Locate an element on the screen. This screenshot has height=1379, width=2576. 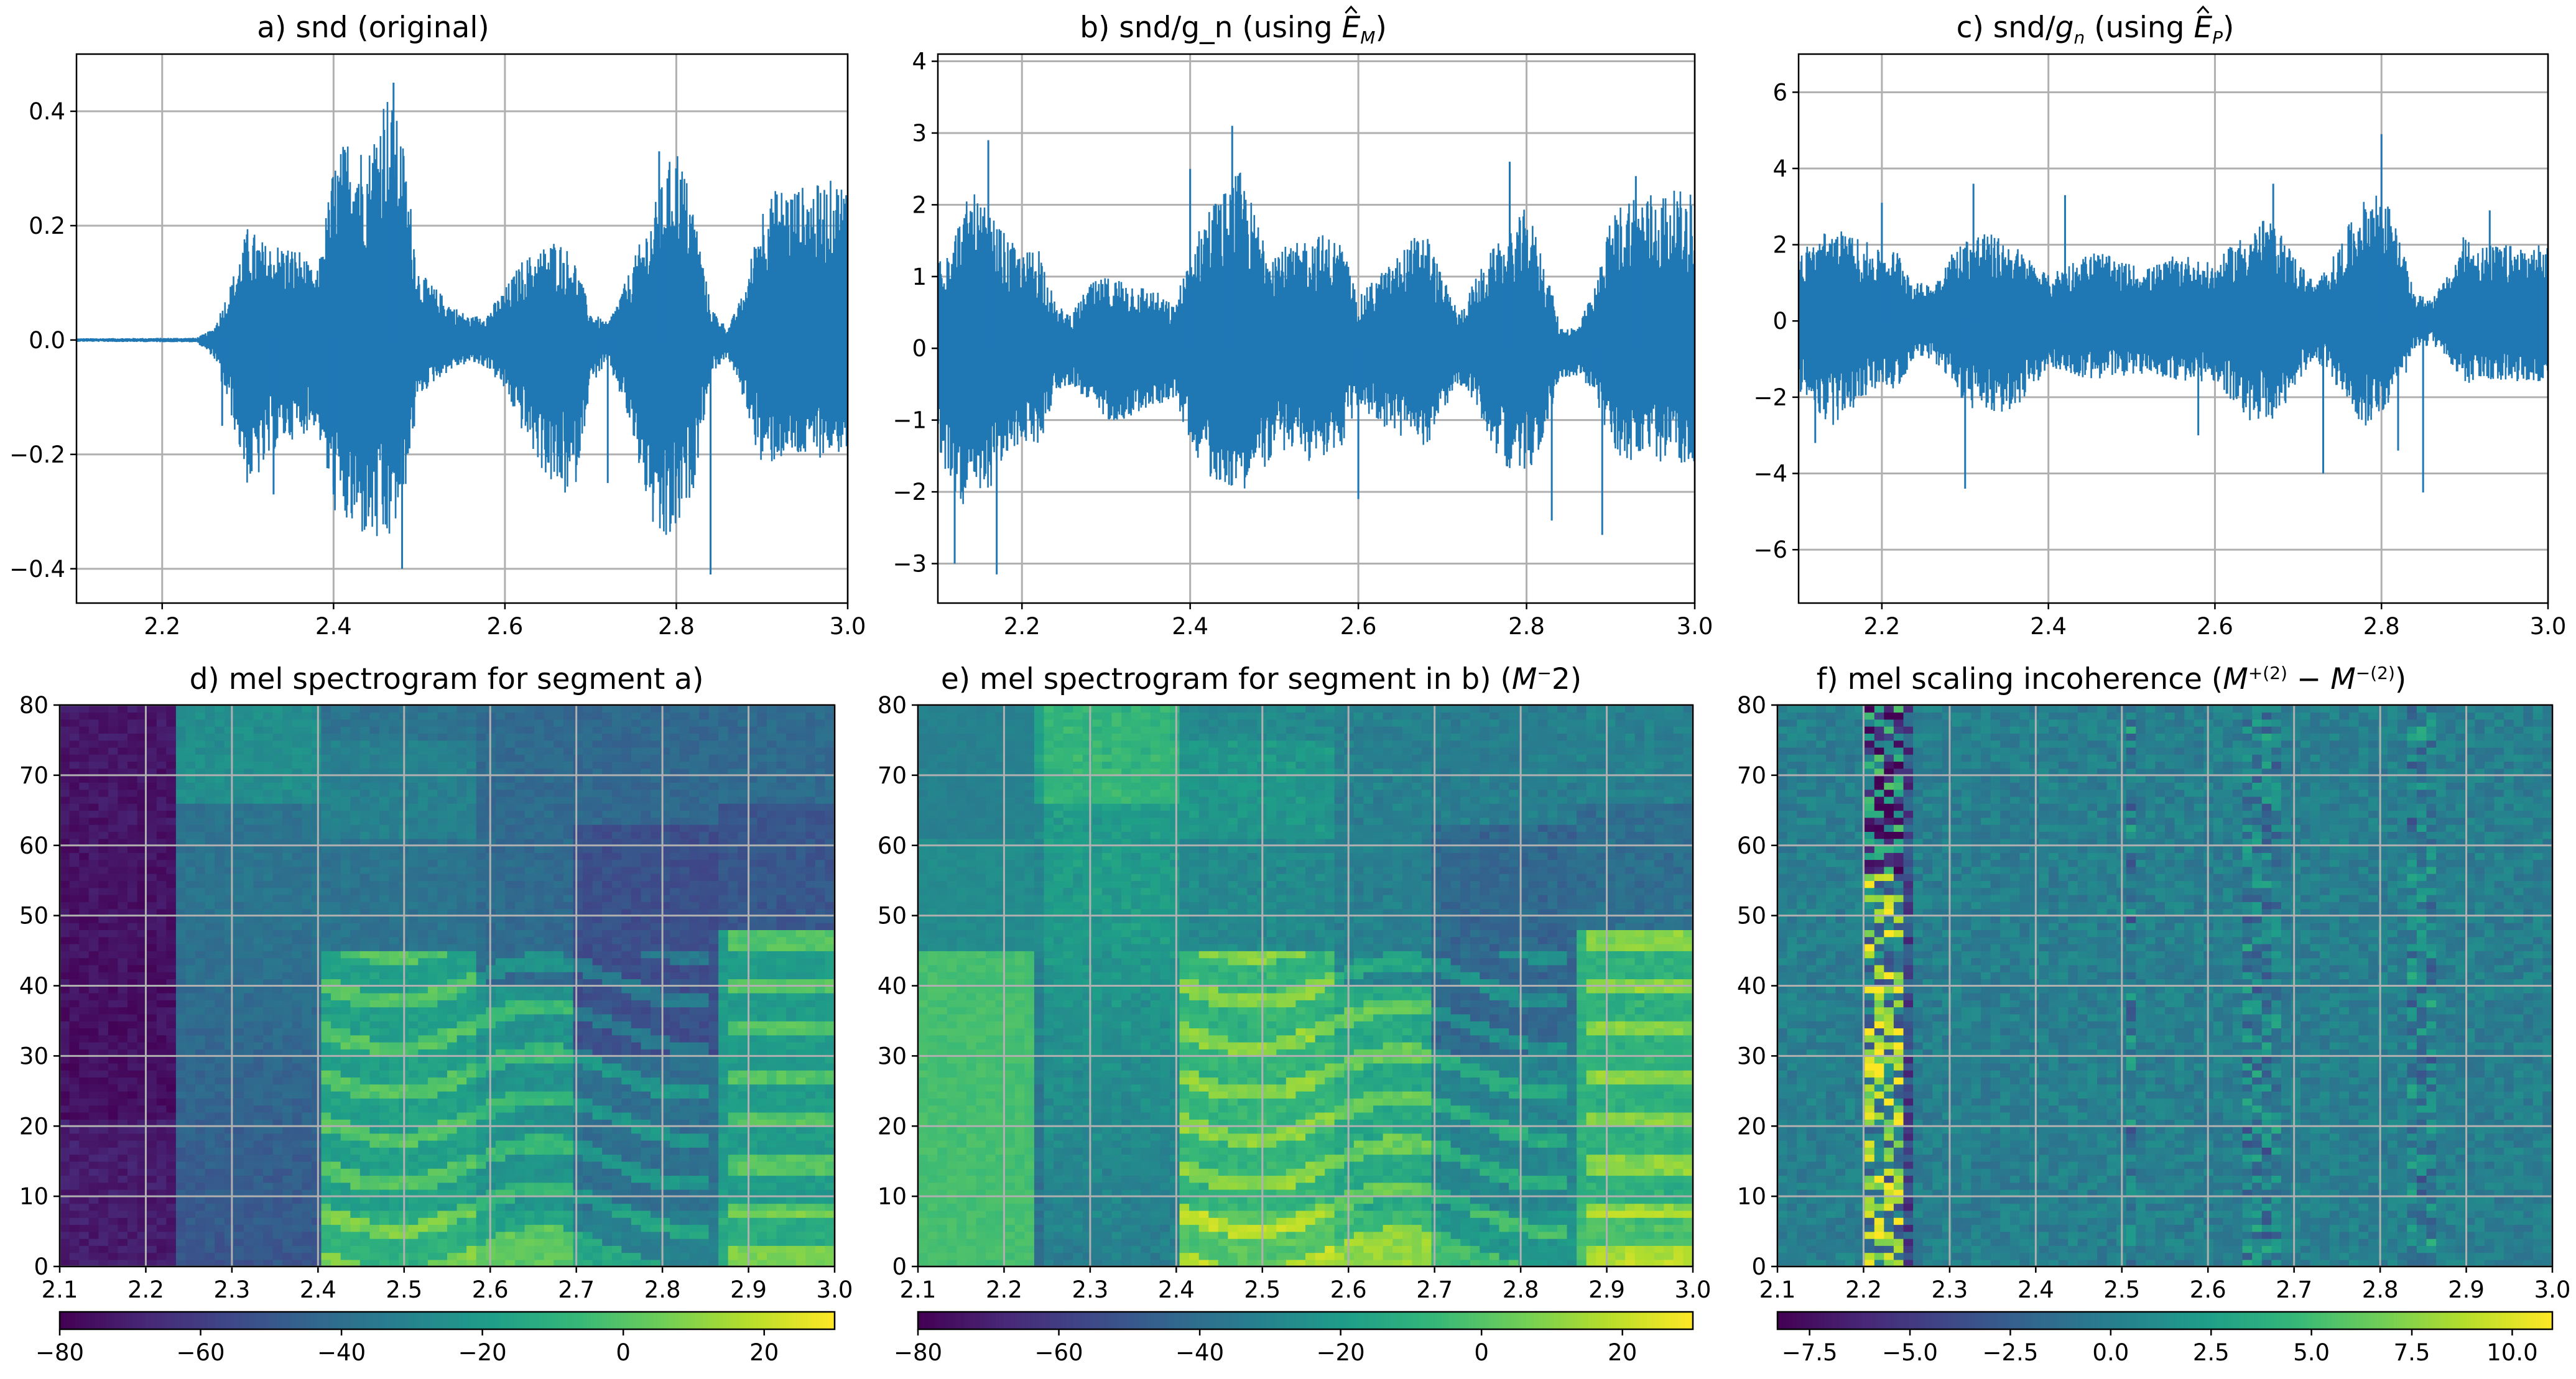
panel-c-ytick-label: 0 is located at coordinates (1780, 321).